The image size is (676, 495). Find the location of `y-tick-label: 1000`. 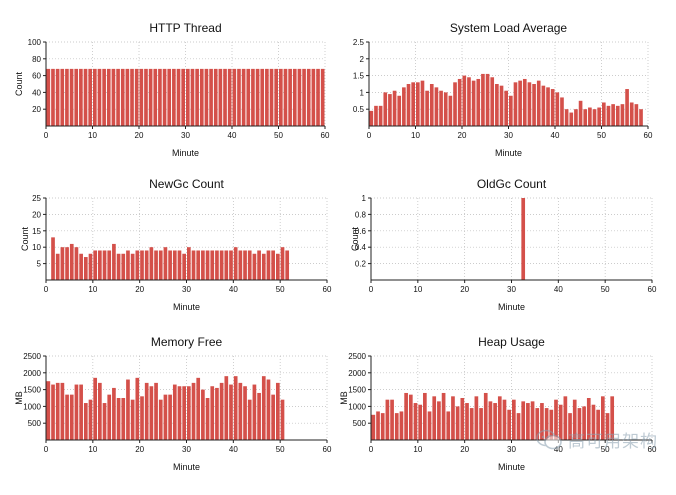

y-tick-label: 1000 is located at coordinates (32, 406).